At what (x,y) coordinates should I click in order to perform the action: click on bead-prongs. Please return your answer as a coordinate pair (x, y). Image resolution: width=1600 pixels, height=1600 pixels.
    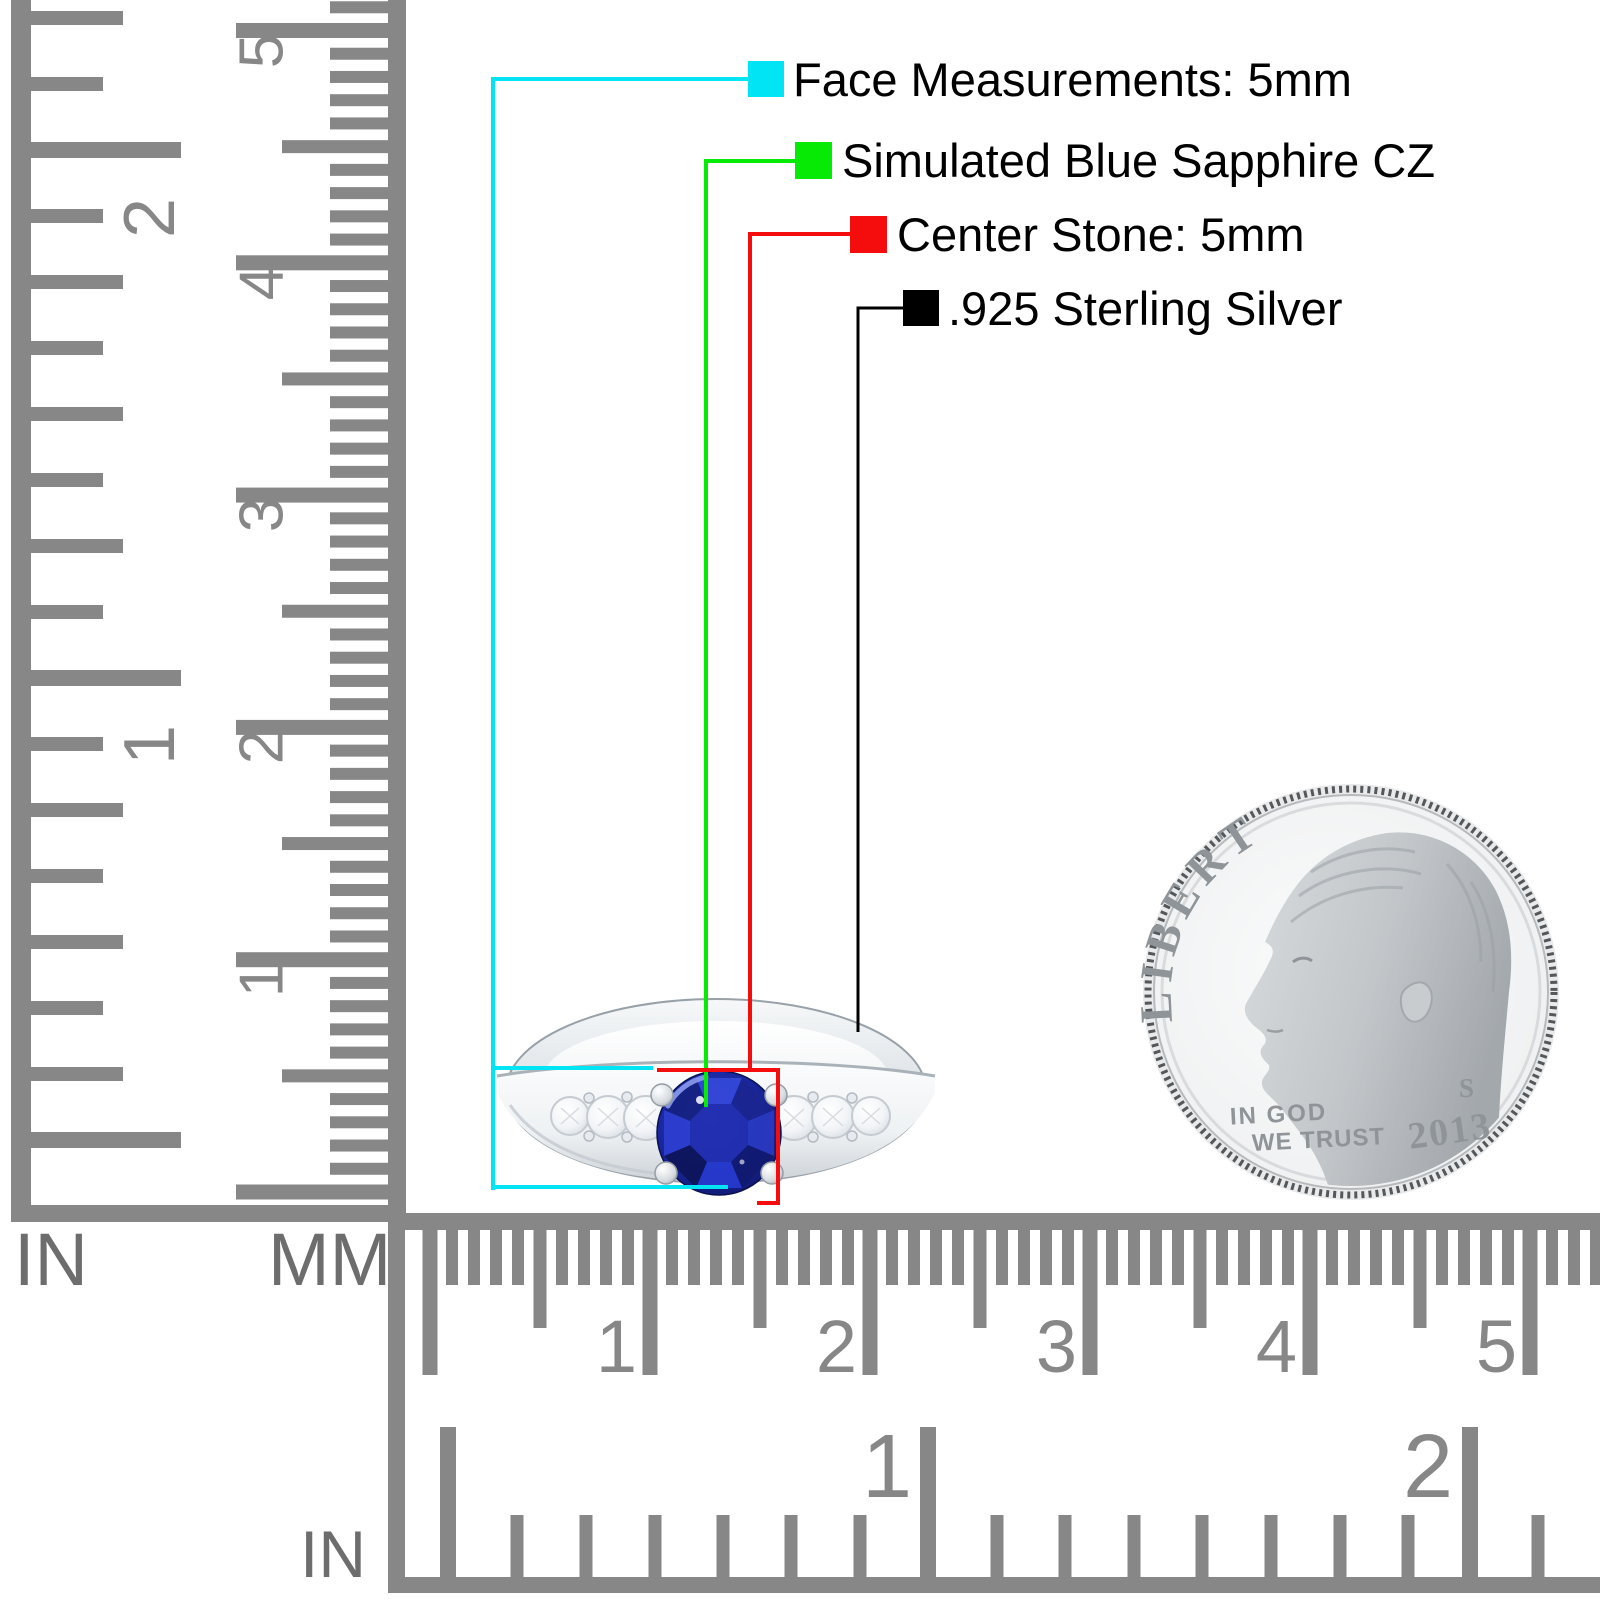
    Looking at the image, I should click on (720, 1117).